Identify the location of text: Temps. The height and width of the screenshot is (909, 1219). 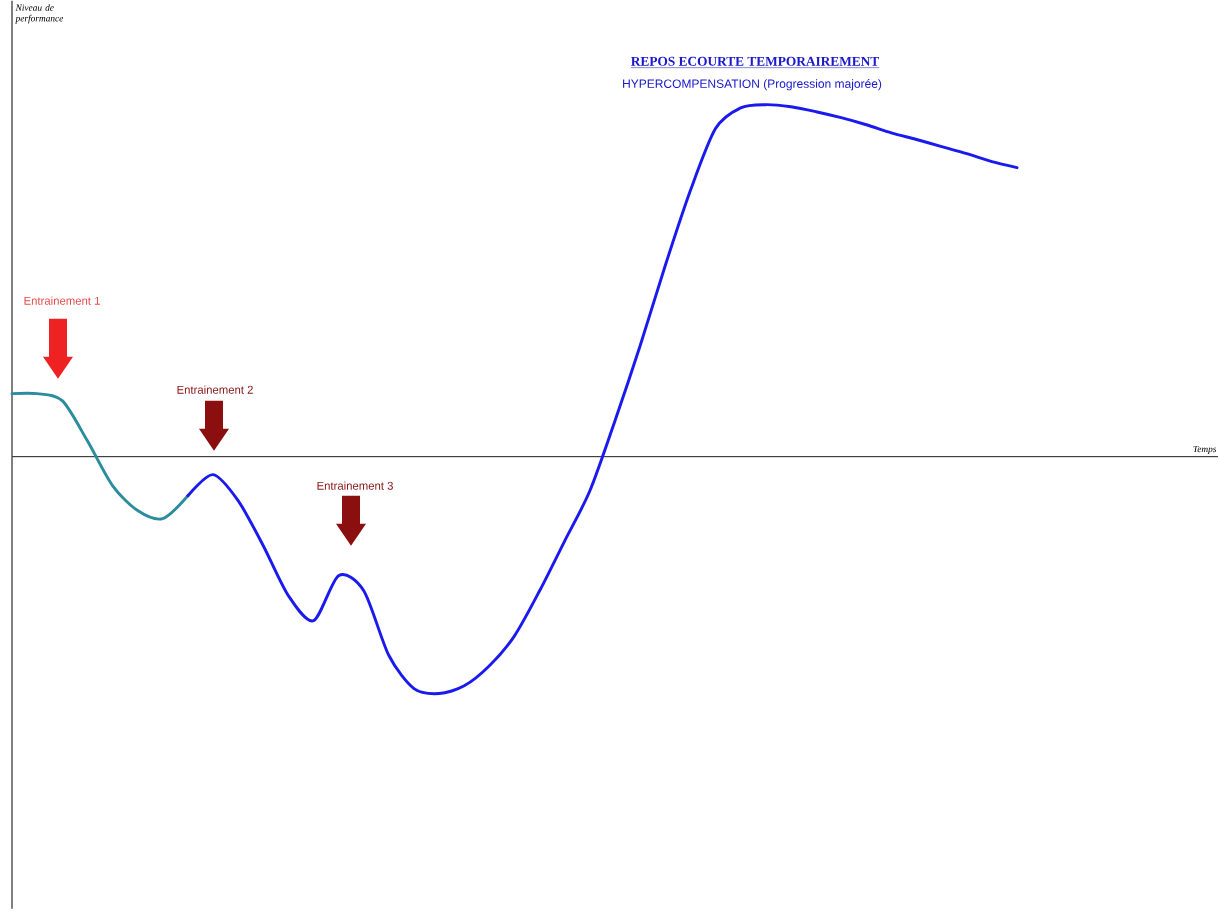
(1205, 449).